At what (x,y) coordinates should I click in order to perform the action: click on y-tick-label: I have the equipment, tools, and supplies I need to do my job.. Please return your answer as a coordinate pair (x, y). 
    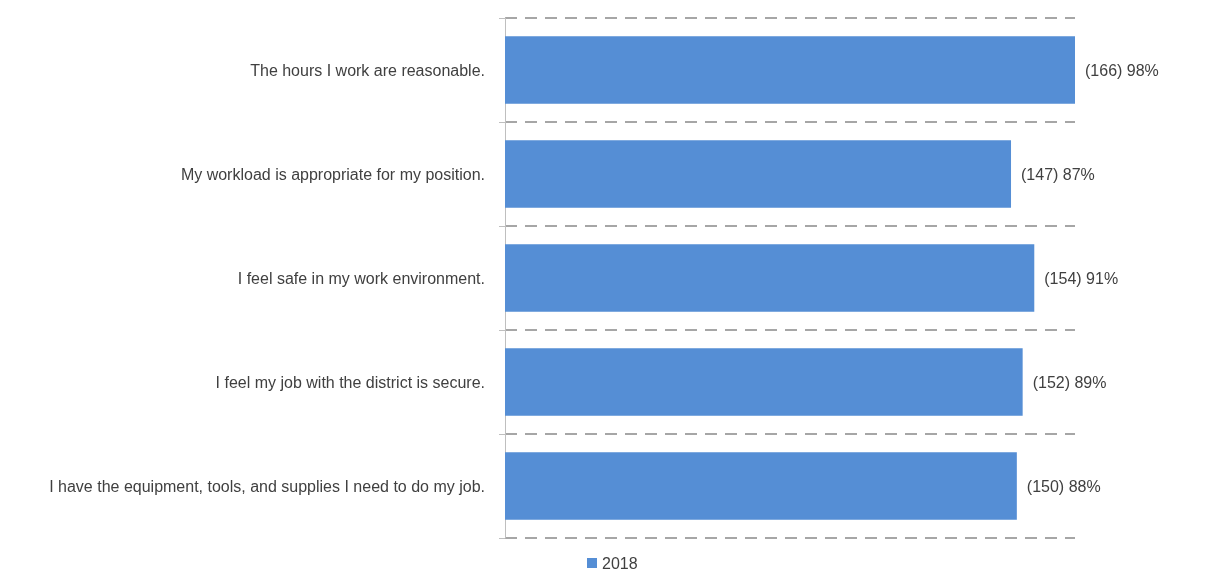
    Looking at the image, I should click on (267, 486).